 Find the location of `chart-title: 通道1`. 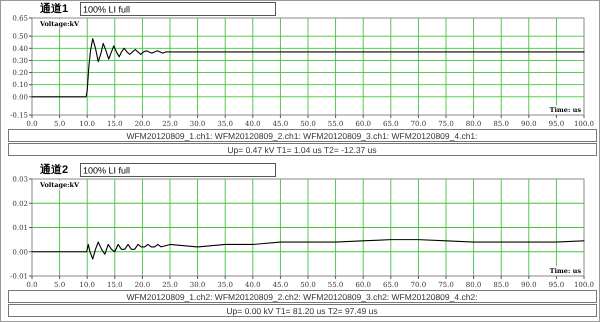

chart-title: 通道1 is located at coordinates (53, 8).